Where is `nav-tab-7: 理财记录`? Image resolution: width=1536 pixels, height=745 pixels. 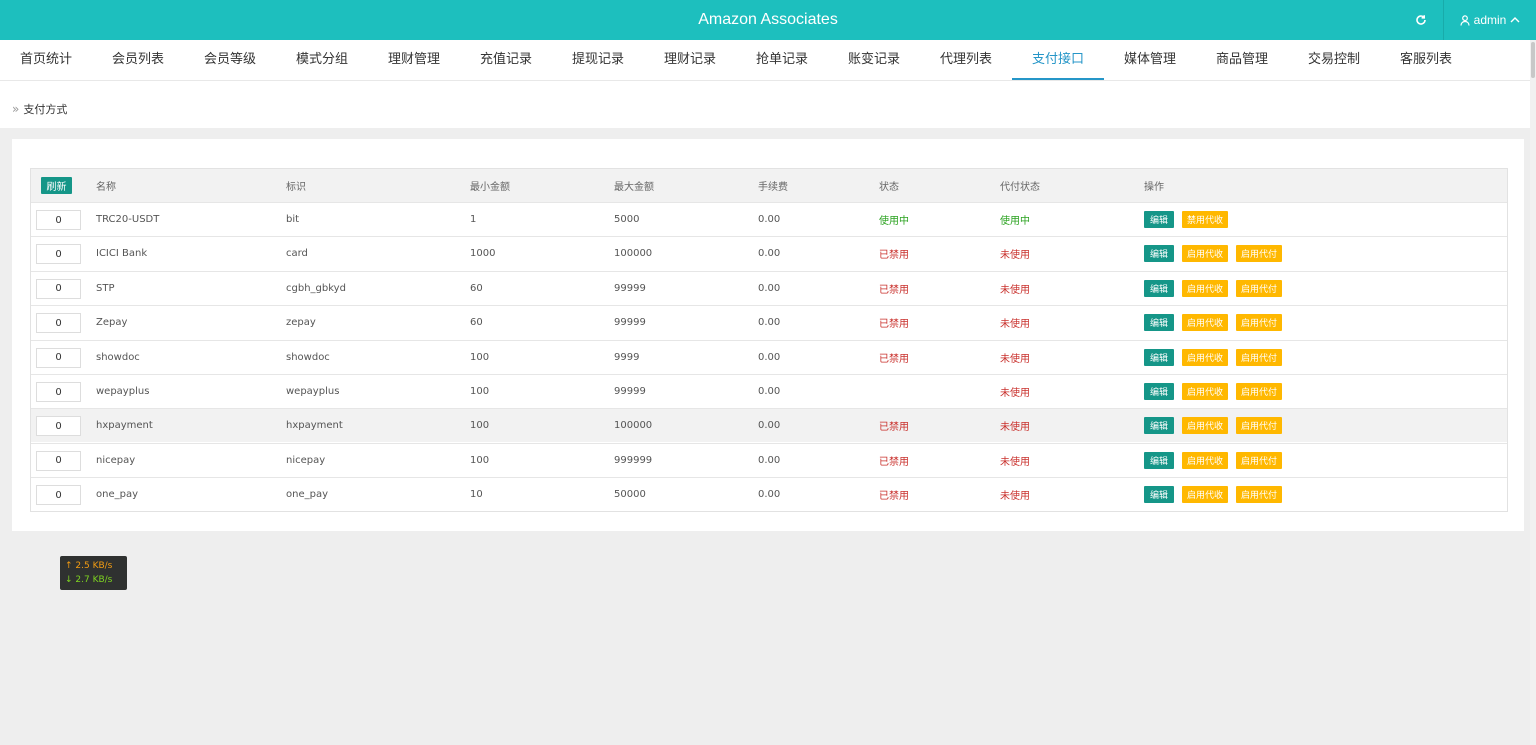 nav-tab-7: 理财记录 is located at coordinates (689, 59).